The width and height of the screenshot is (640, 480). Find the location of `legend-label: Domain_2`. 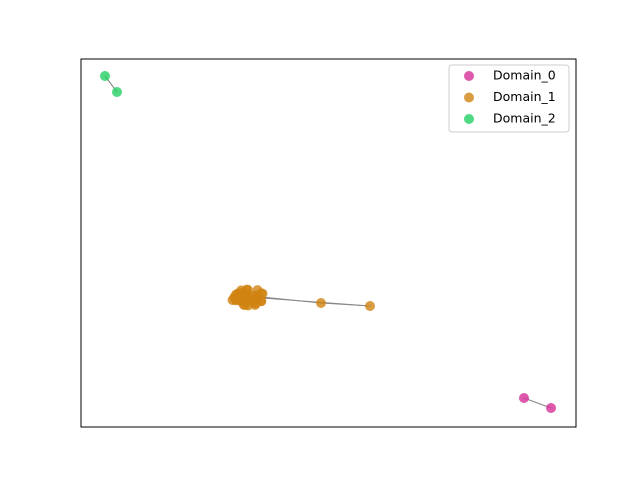

legend-label: Domain_2 is located at coordinates (524, 118).